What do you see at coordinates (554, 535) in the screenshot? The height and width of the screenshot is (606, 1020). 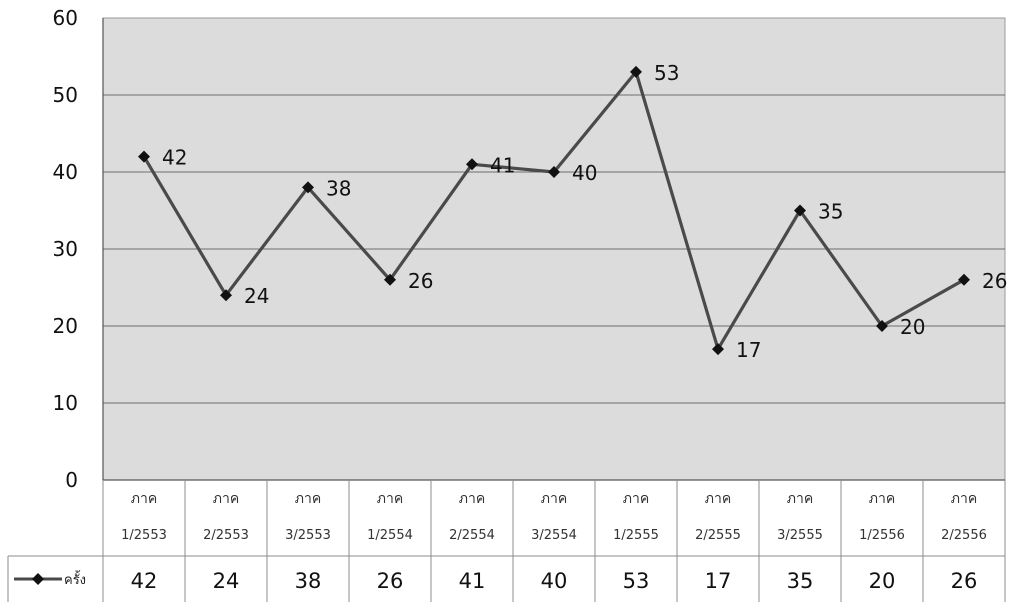 I see `x-tick-label: 3/2554` at bounding box center [554, 535].